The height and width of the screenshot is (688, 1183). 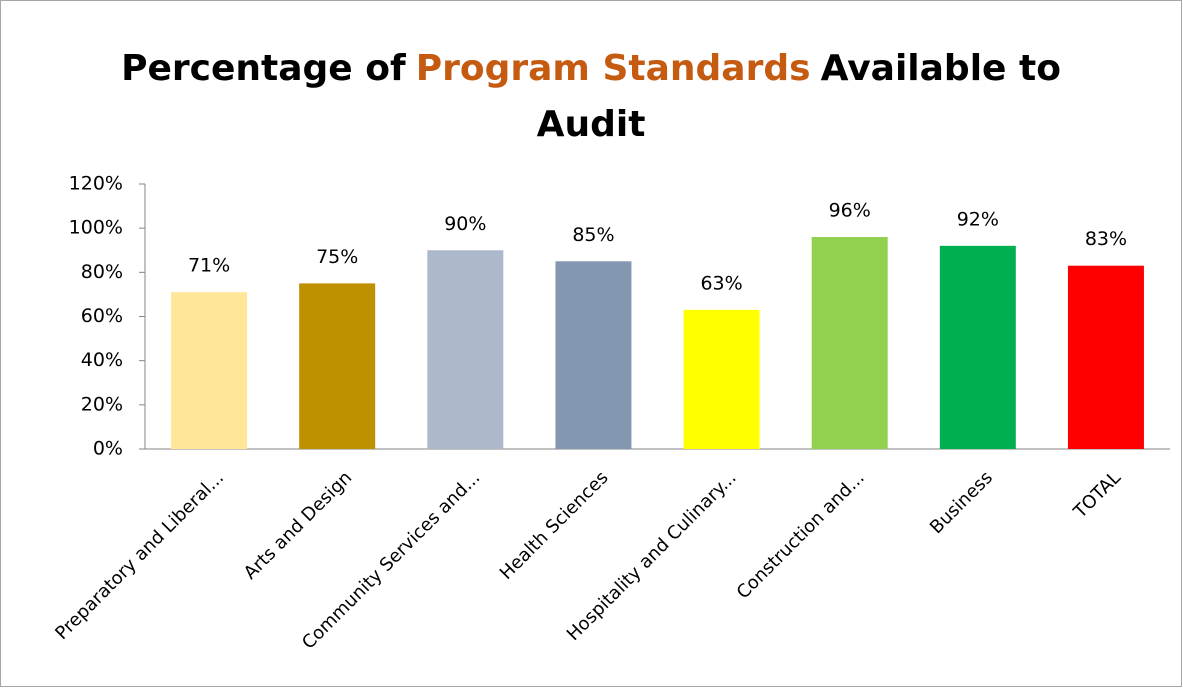 What do you see at coordinates (102, 272) in the screenshot?
I see `y-tick-label: 80%` at bounding box center [102, 272].